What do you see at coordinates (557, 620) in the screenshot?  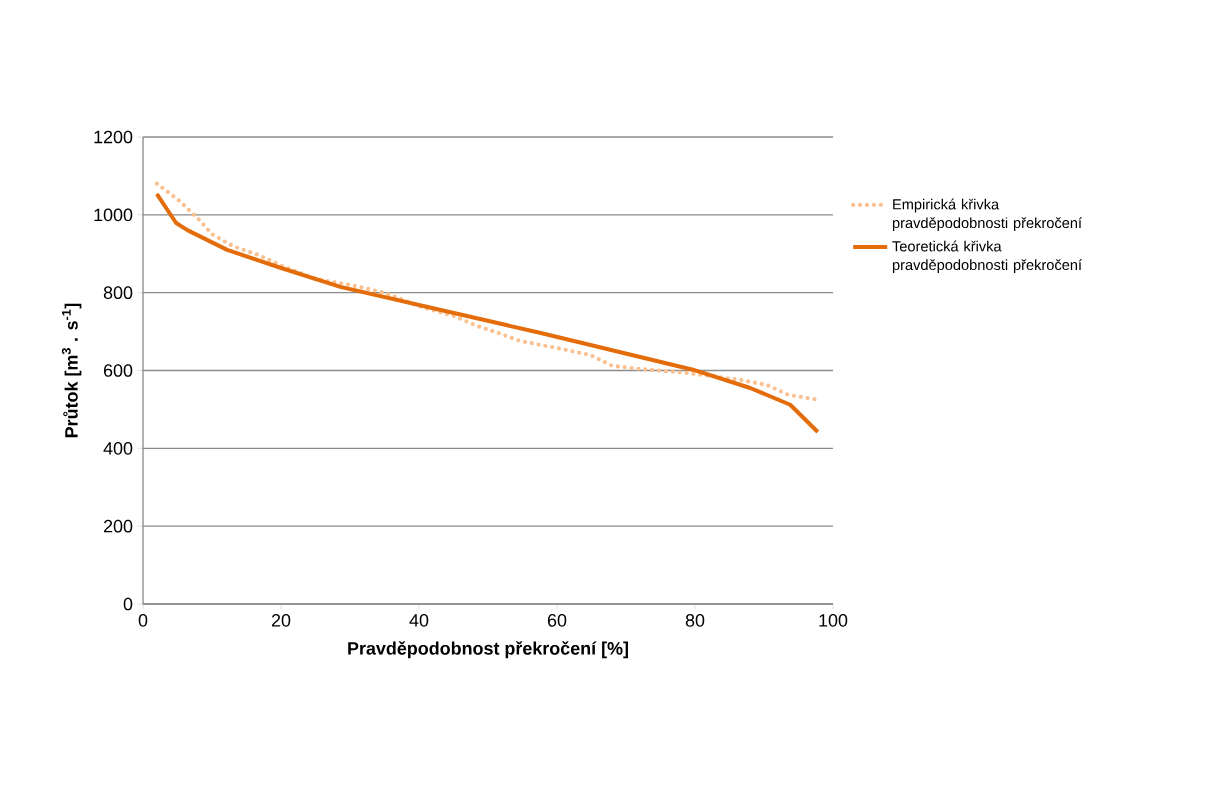 I see `x-tick-label: 60` at bounding box center [557, 620].